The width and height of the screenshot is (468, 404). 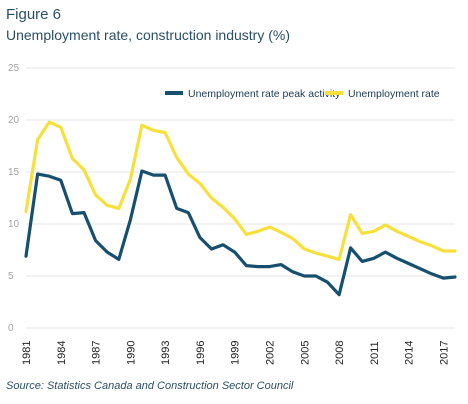 What do you see at coordinates (410, 353) in the screenshot?
I see `x-tick-label: 2014` at bounding box center [410, 353].